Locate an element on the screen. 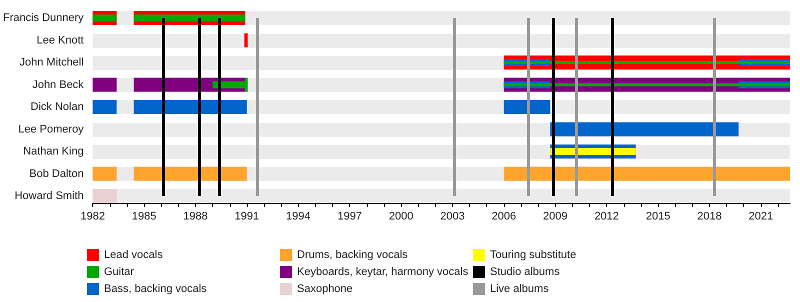 This screenshot has width=800, height=302. legend-label: Drums, backing vocals is located at coordinates (352, 255).